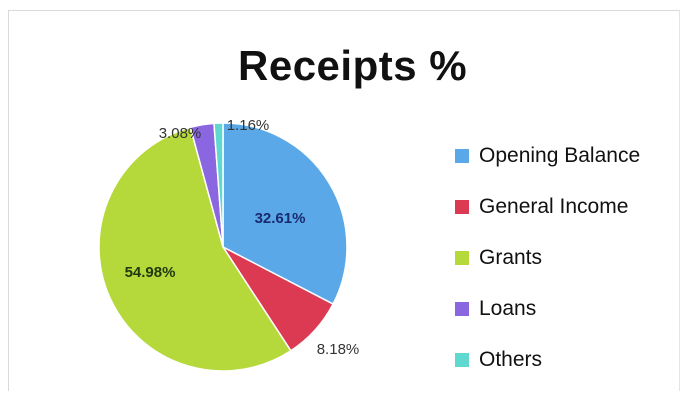 This screenshot has height=394, width=684. Describe the element at coordinates (560, 155) in the screenshot. I see `legend-label-opening-balance: Opening Balance` at that location.